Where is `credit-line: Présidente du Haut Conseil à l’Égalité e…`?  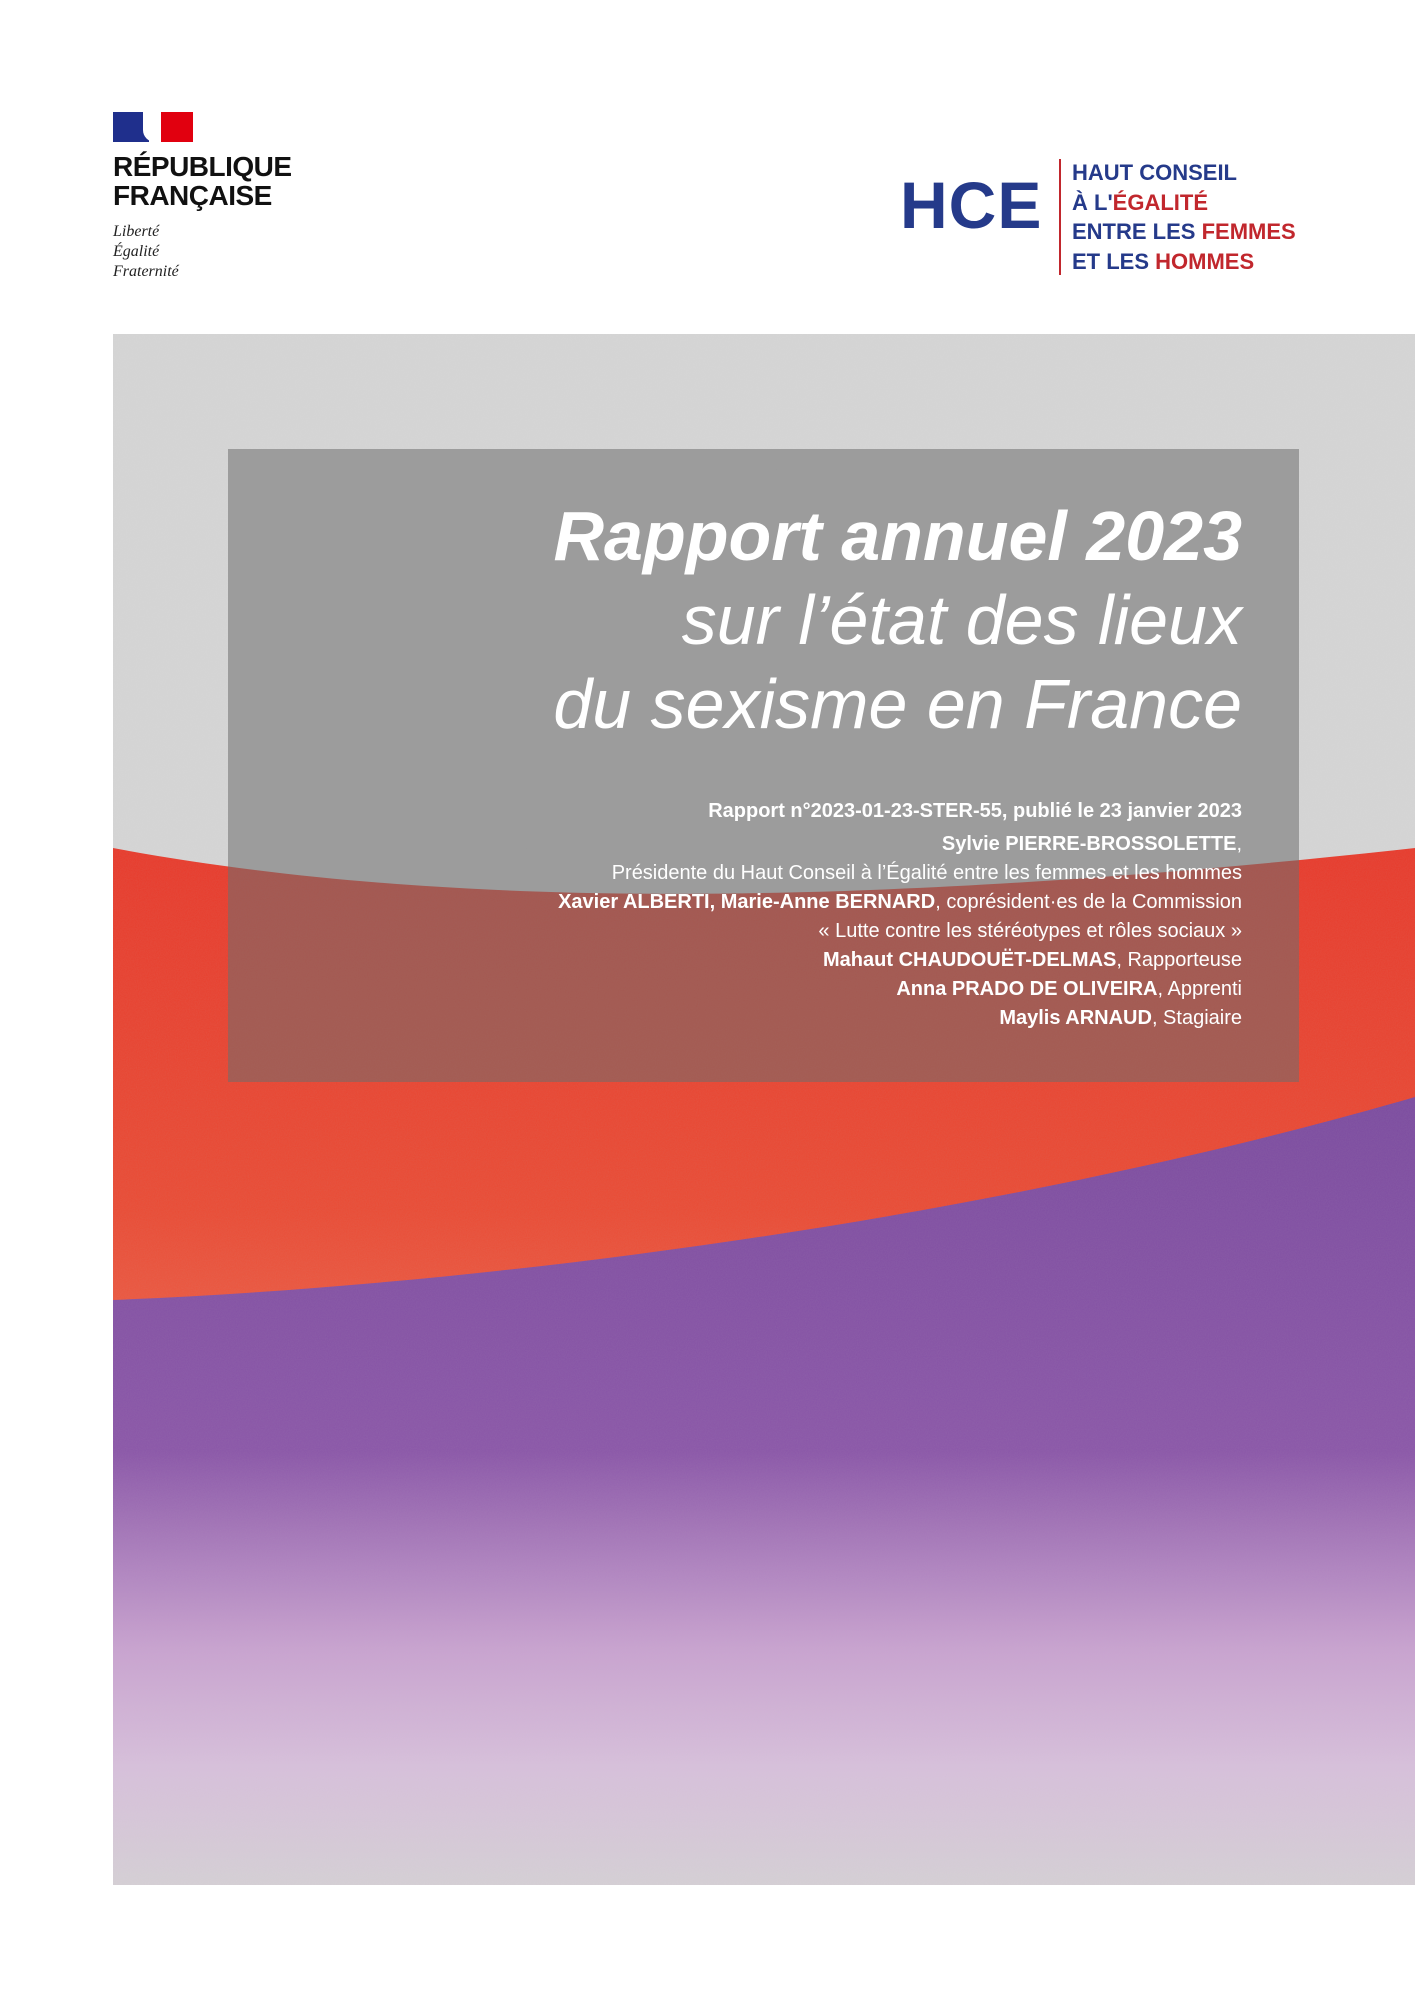 credit-line: Présidente du Haut Conseil à l’Égalité e… is located at coordinates (900, 873).